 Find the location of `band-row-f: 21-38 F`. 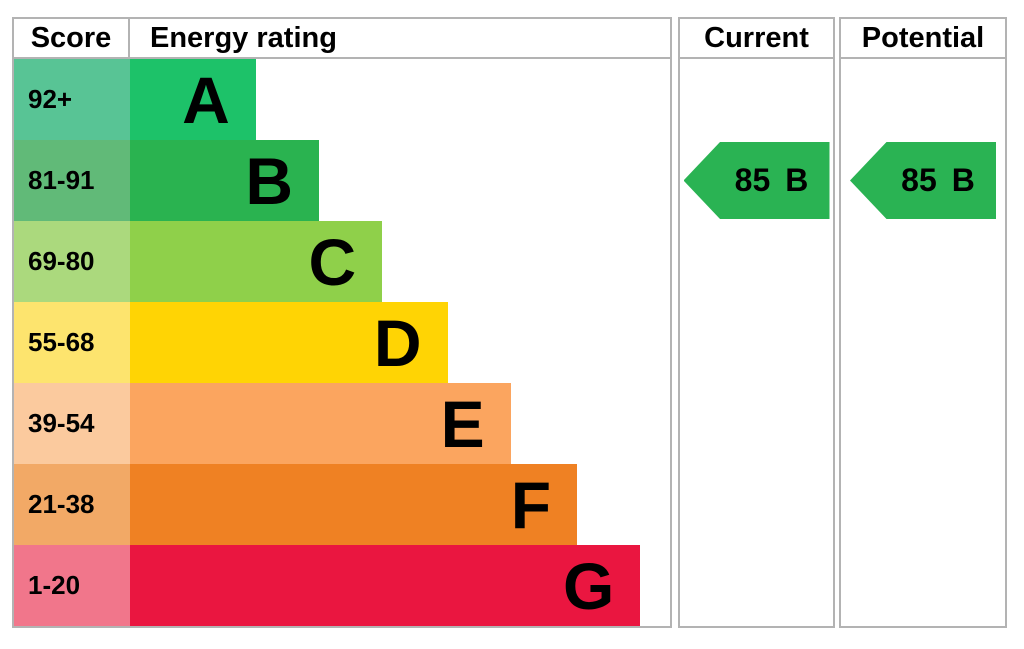

band-row-f: 21-38 F is located at coordinates (342, 504).